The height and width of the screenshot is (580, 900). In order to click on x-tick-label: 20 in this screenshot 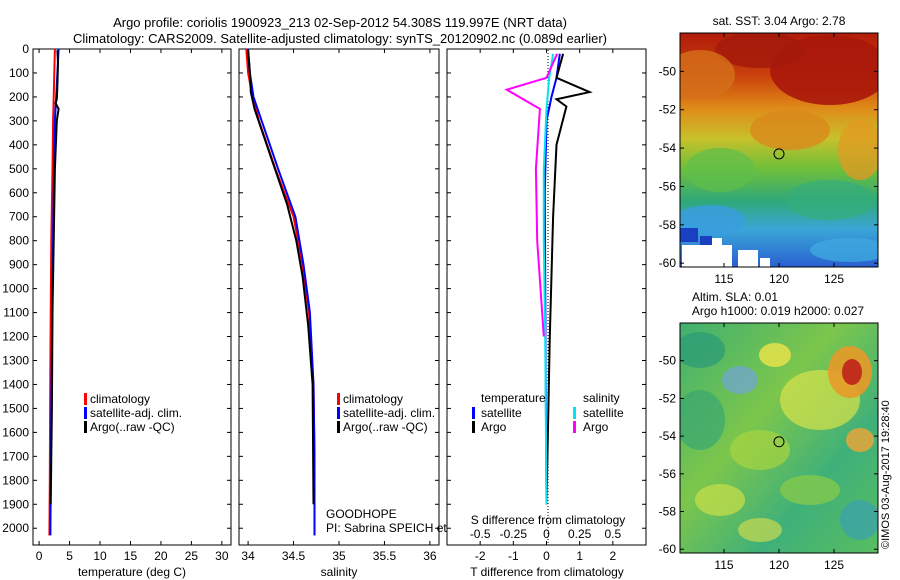, I will do `click(161, 556)`.